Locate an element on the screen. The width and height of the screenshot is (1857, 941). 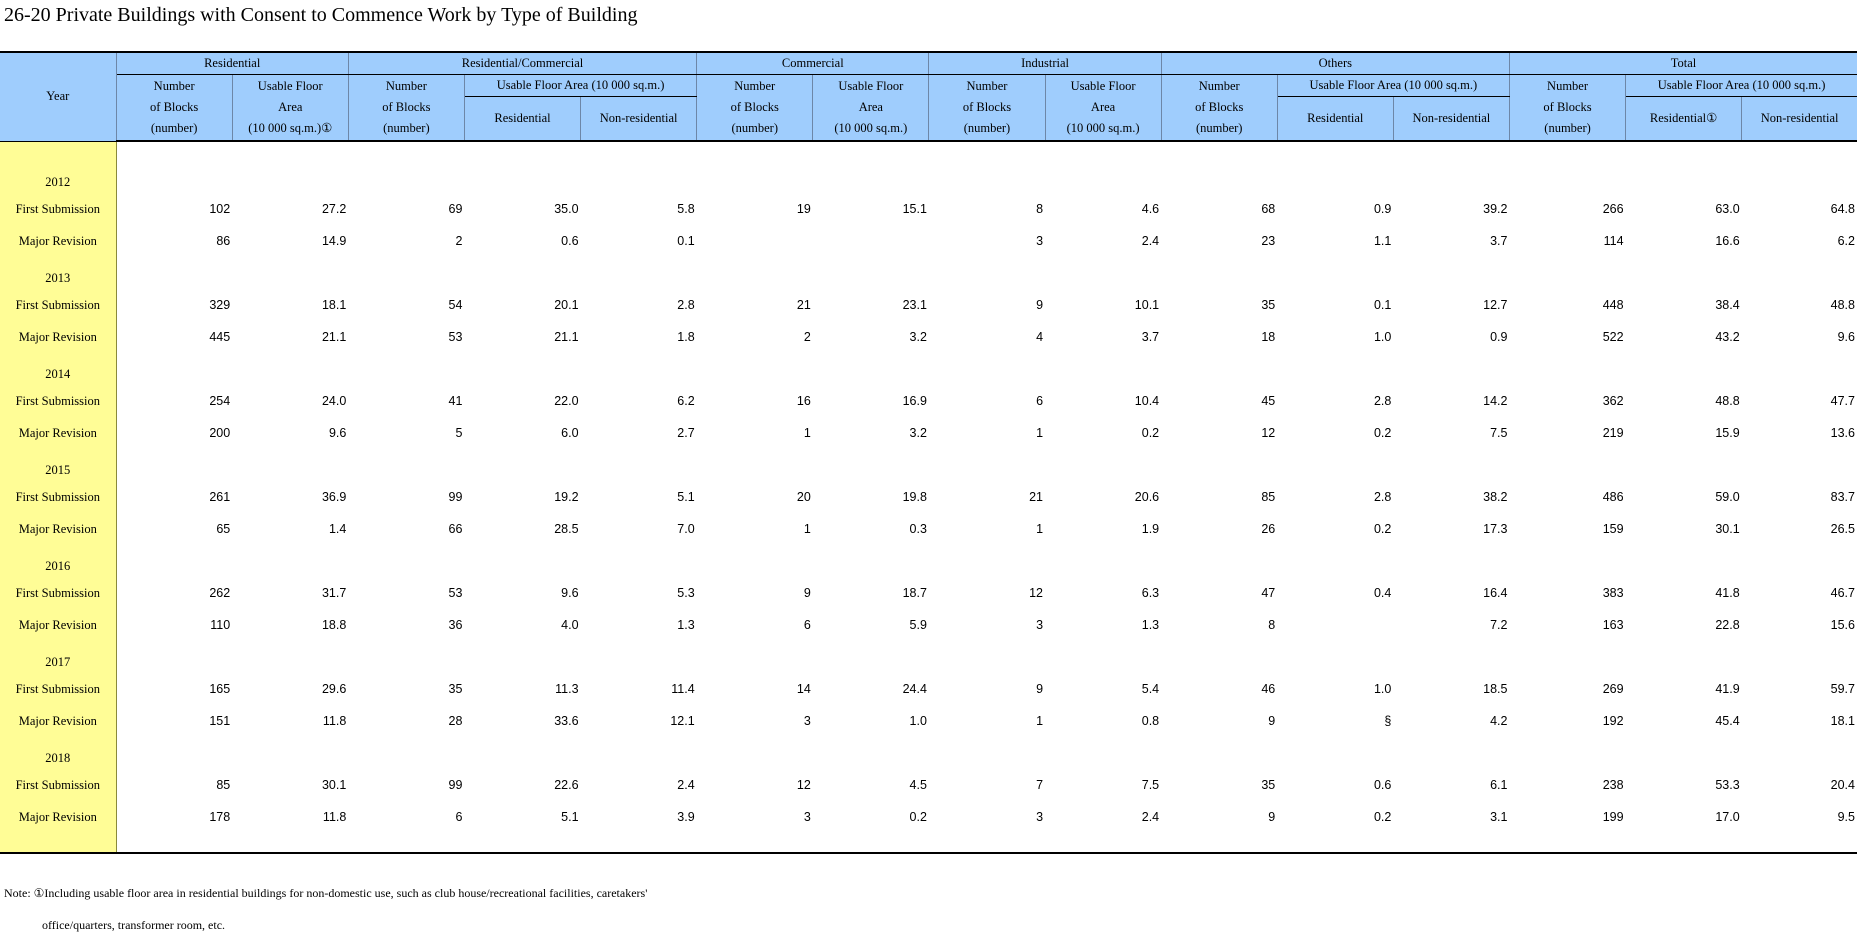
header-usable-span: Usable Floor Area (10 000 sq.m.) is located at coordinates (1393, 85).